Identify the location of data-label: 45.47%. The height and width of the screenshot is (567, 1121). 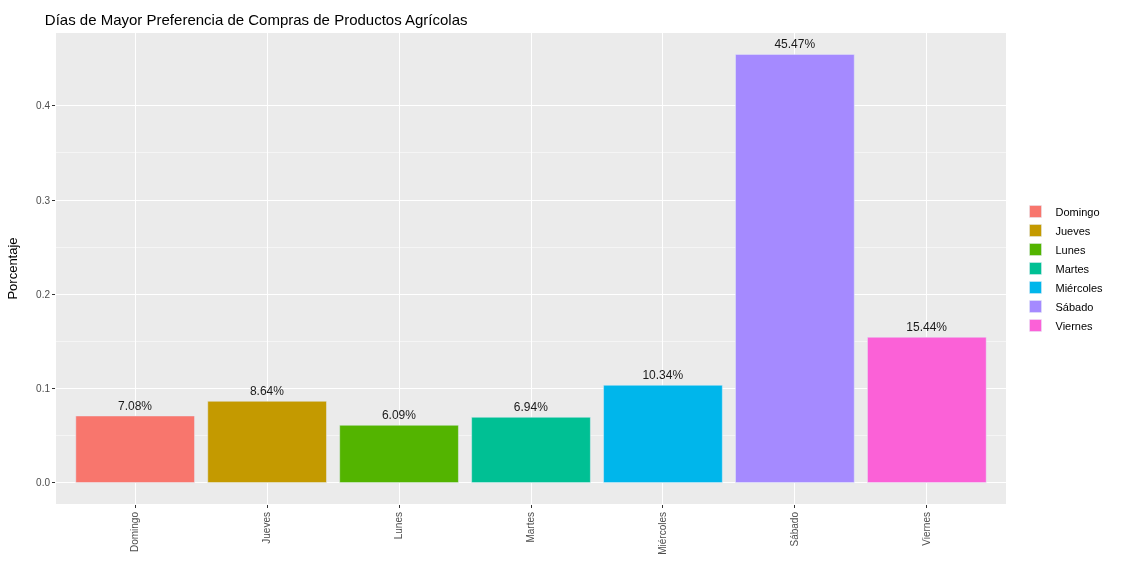
(795, 44).